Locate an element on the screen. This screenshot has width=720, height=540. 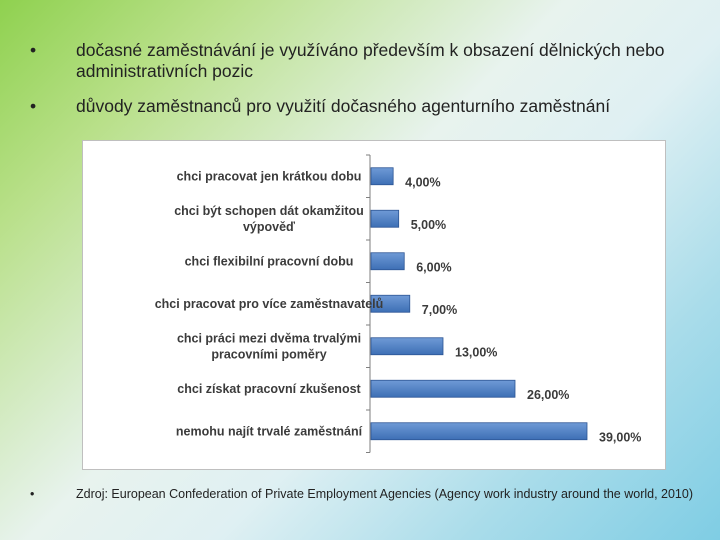
data-label-5: 13,00% is located at coordinates (476, 352).